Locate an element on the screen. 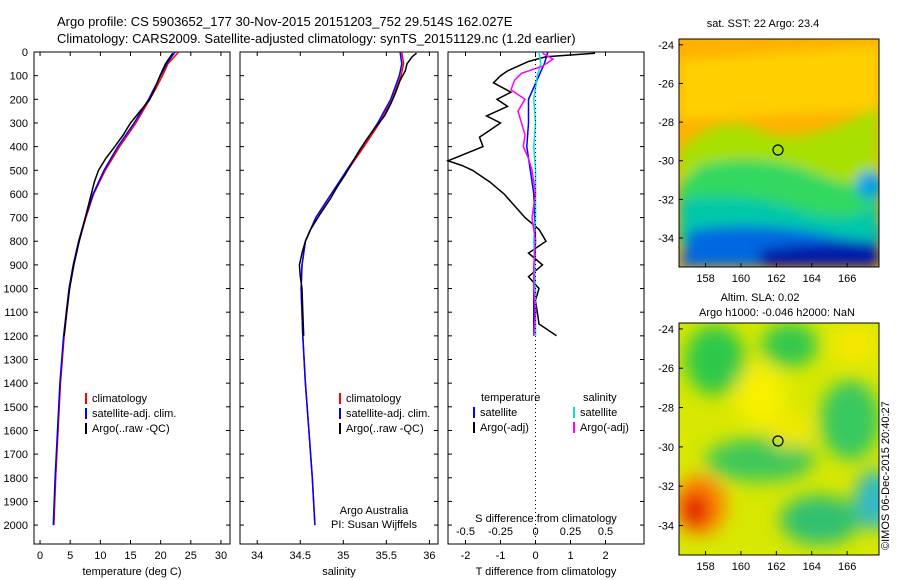 This screenshot has height=580, width=900. difference-x-tick-label: 0 is located at coordinates (535, 556).